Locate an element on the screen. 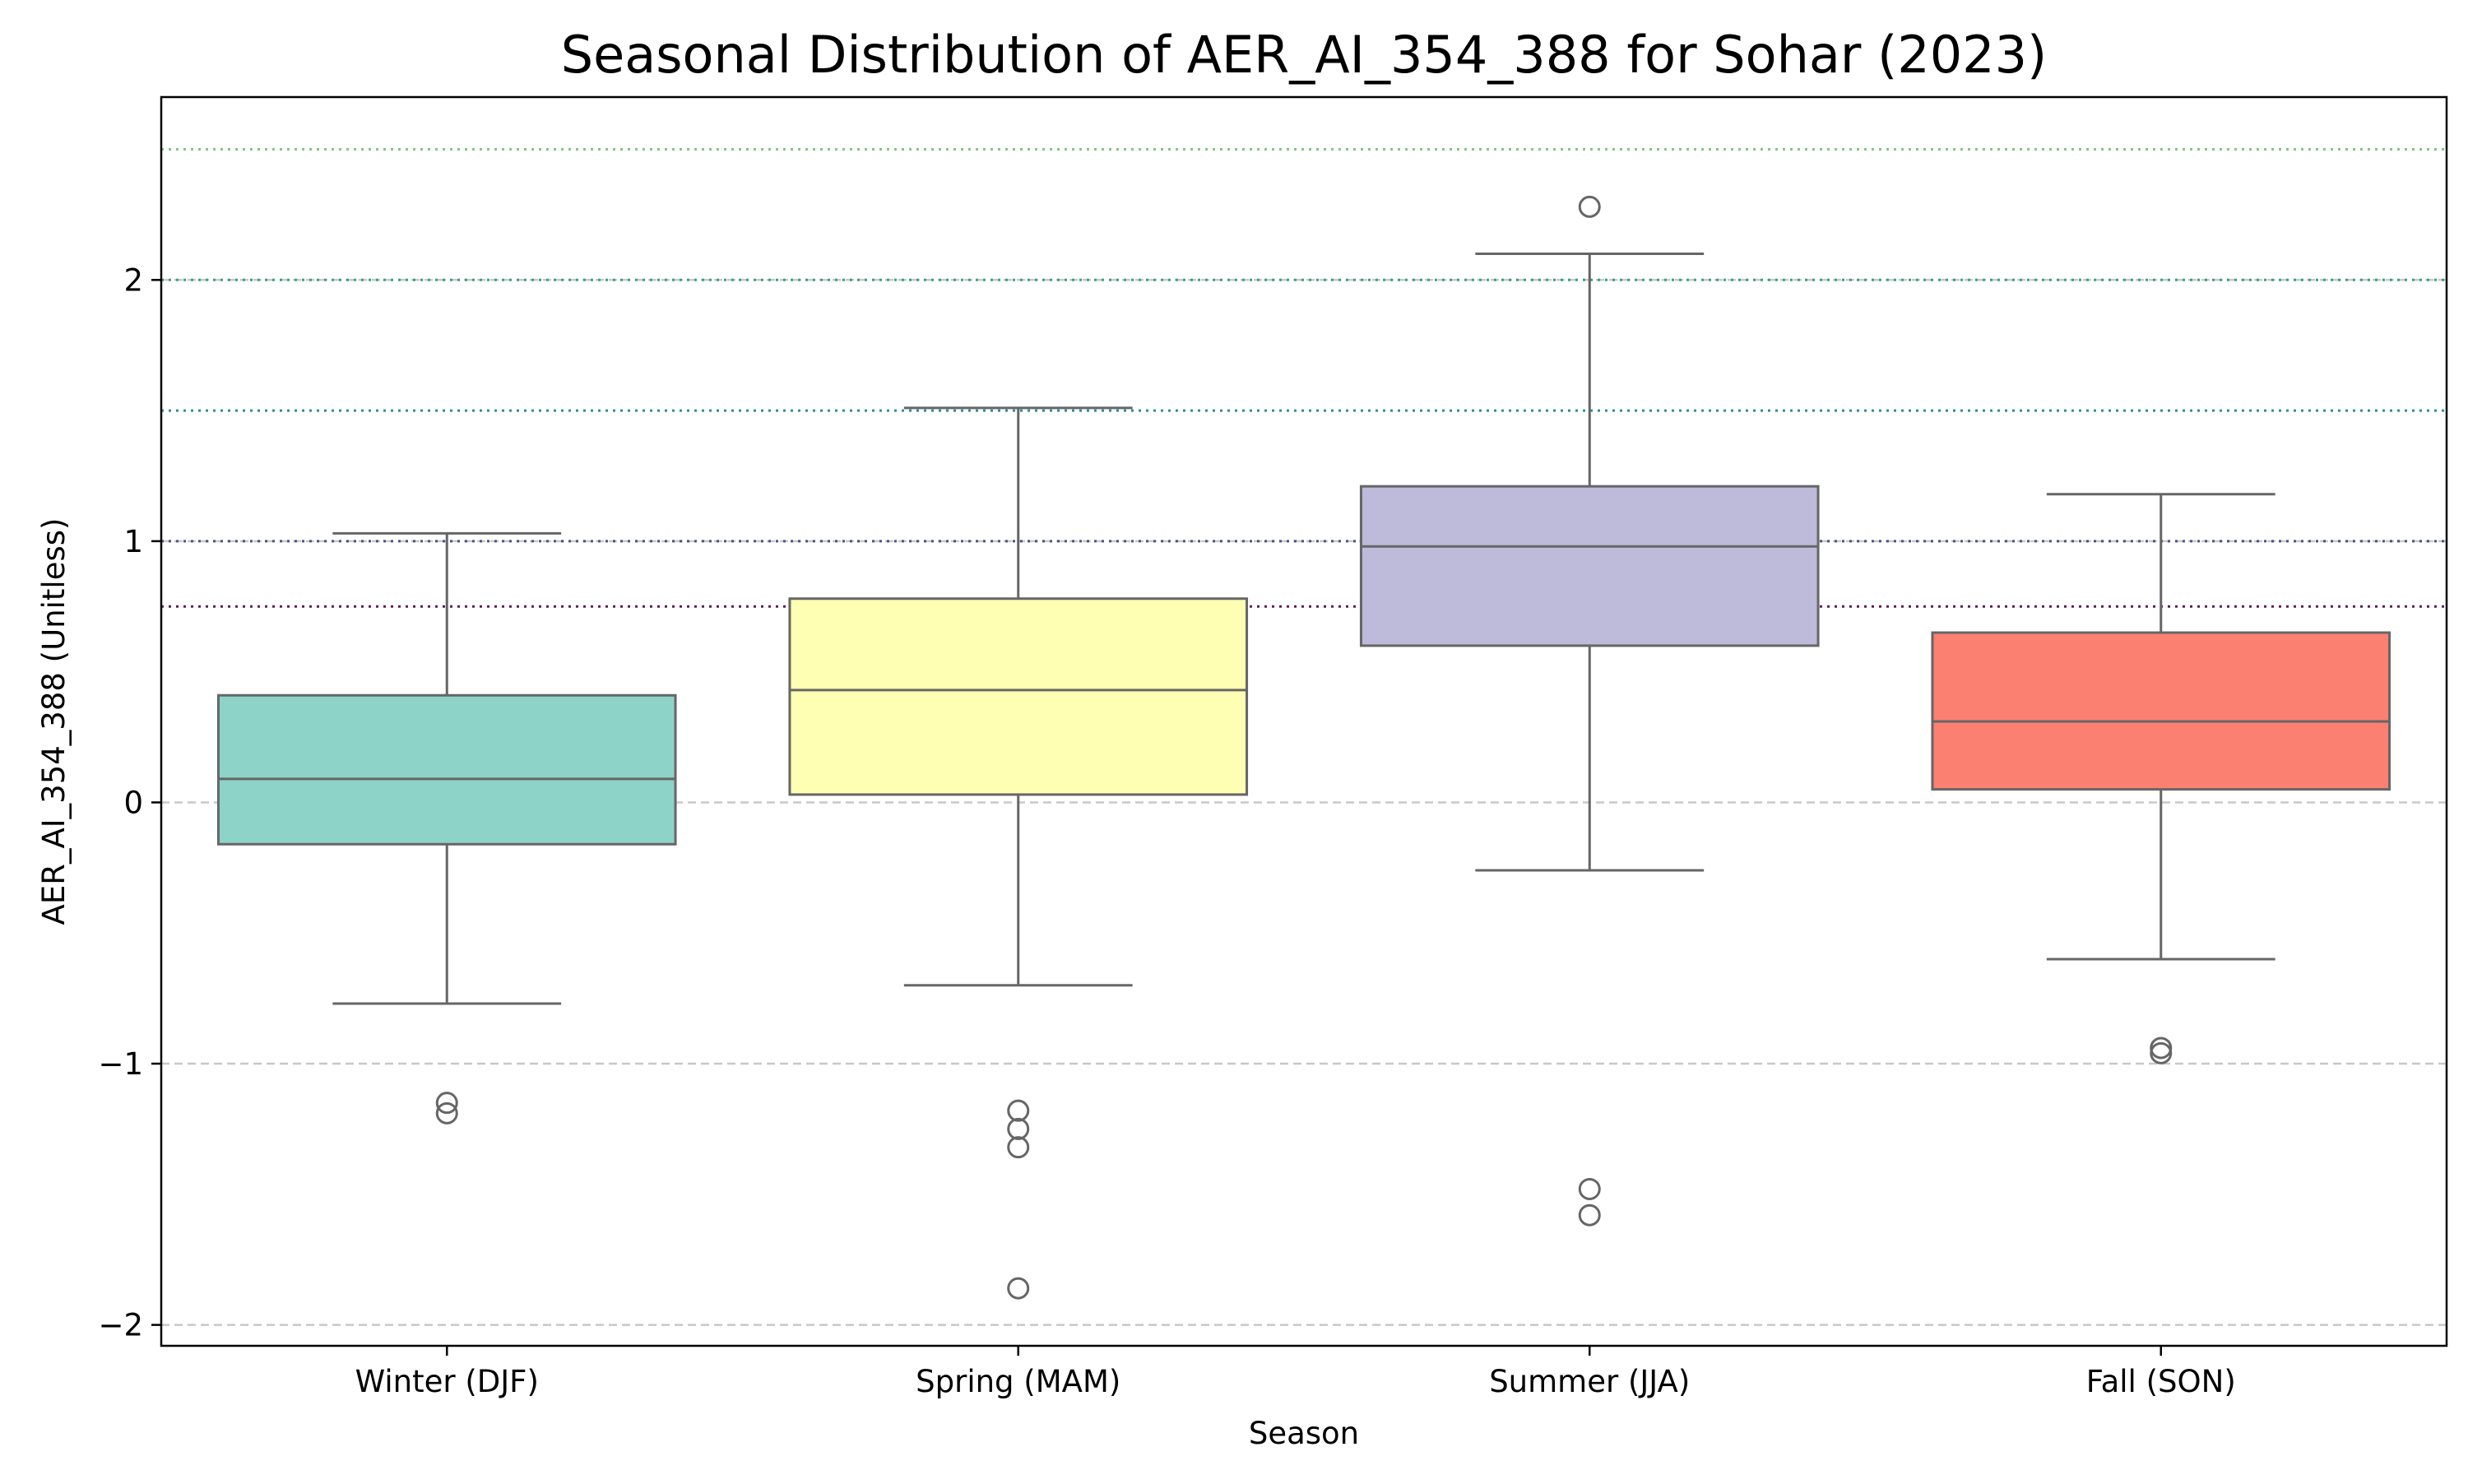 The width and height of the screenshot is (2468, 1484). y-axis-label: AER_AI_354_388 (Unitless) is located at coordinates (54, 721).